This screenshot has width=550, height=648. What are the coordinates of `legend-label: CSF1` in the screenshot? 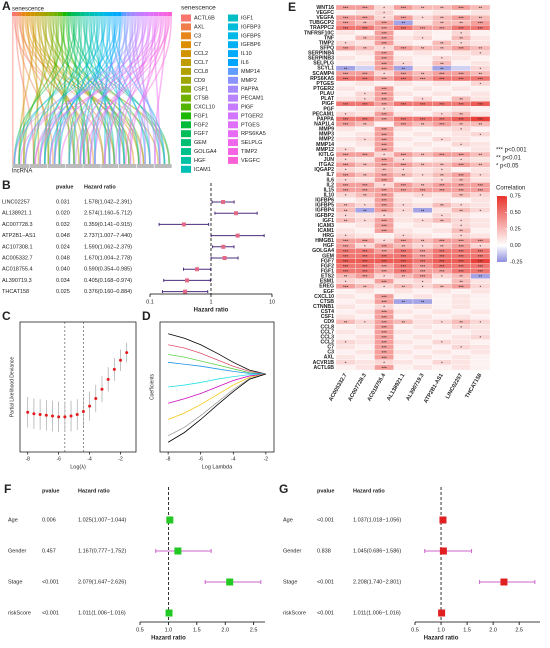 It's located at (201, 90).